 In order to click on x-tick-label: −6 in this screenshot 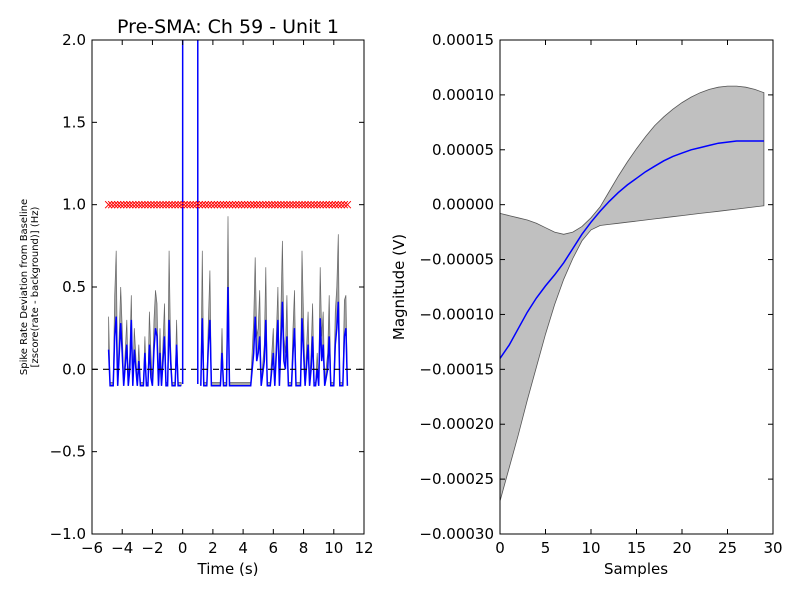, I will do `click(92, 548)`.